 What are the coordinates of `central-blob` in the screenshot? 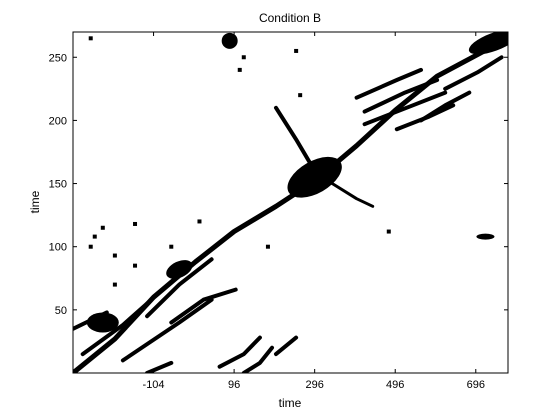 It's located at (314, 177).